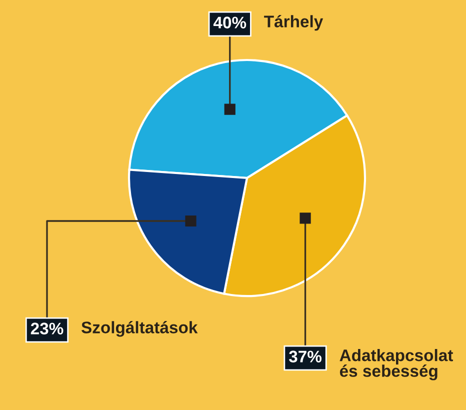 The width and height of the screenshot is (466, 410). Describe the element at coordinates (139, 329) in the screenshot. I see `slice-label: Szolgáltatások` at that location.